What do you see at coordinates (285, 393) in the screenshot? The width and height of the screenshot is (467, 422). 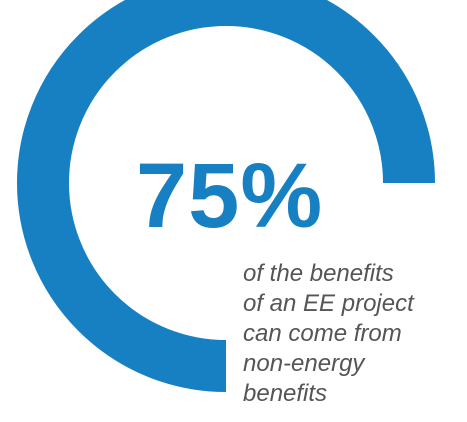 I see `caption-line: benefits` at bounding box center [285, 393].